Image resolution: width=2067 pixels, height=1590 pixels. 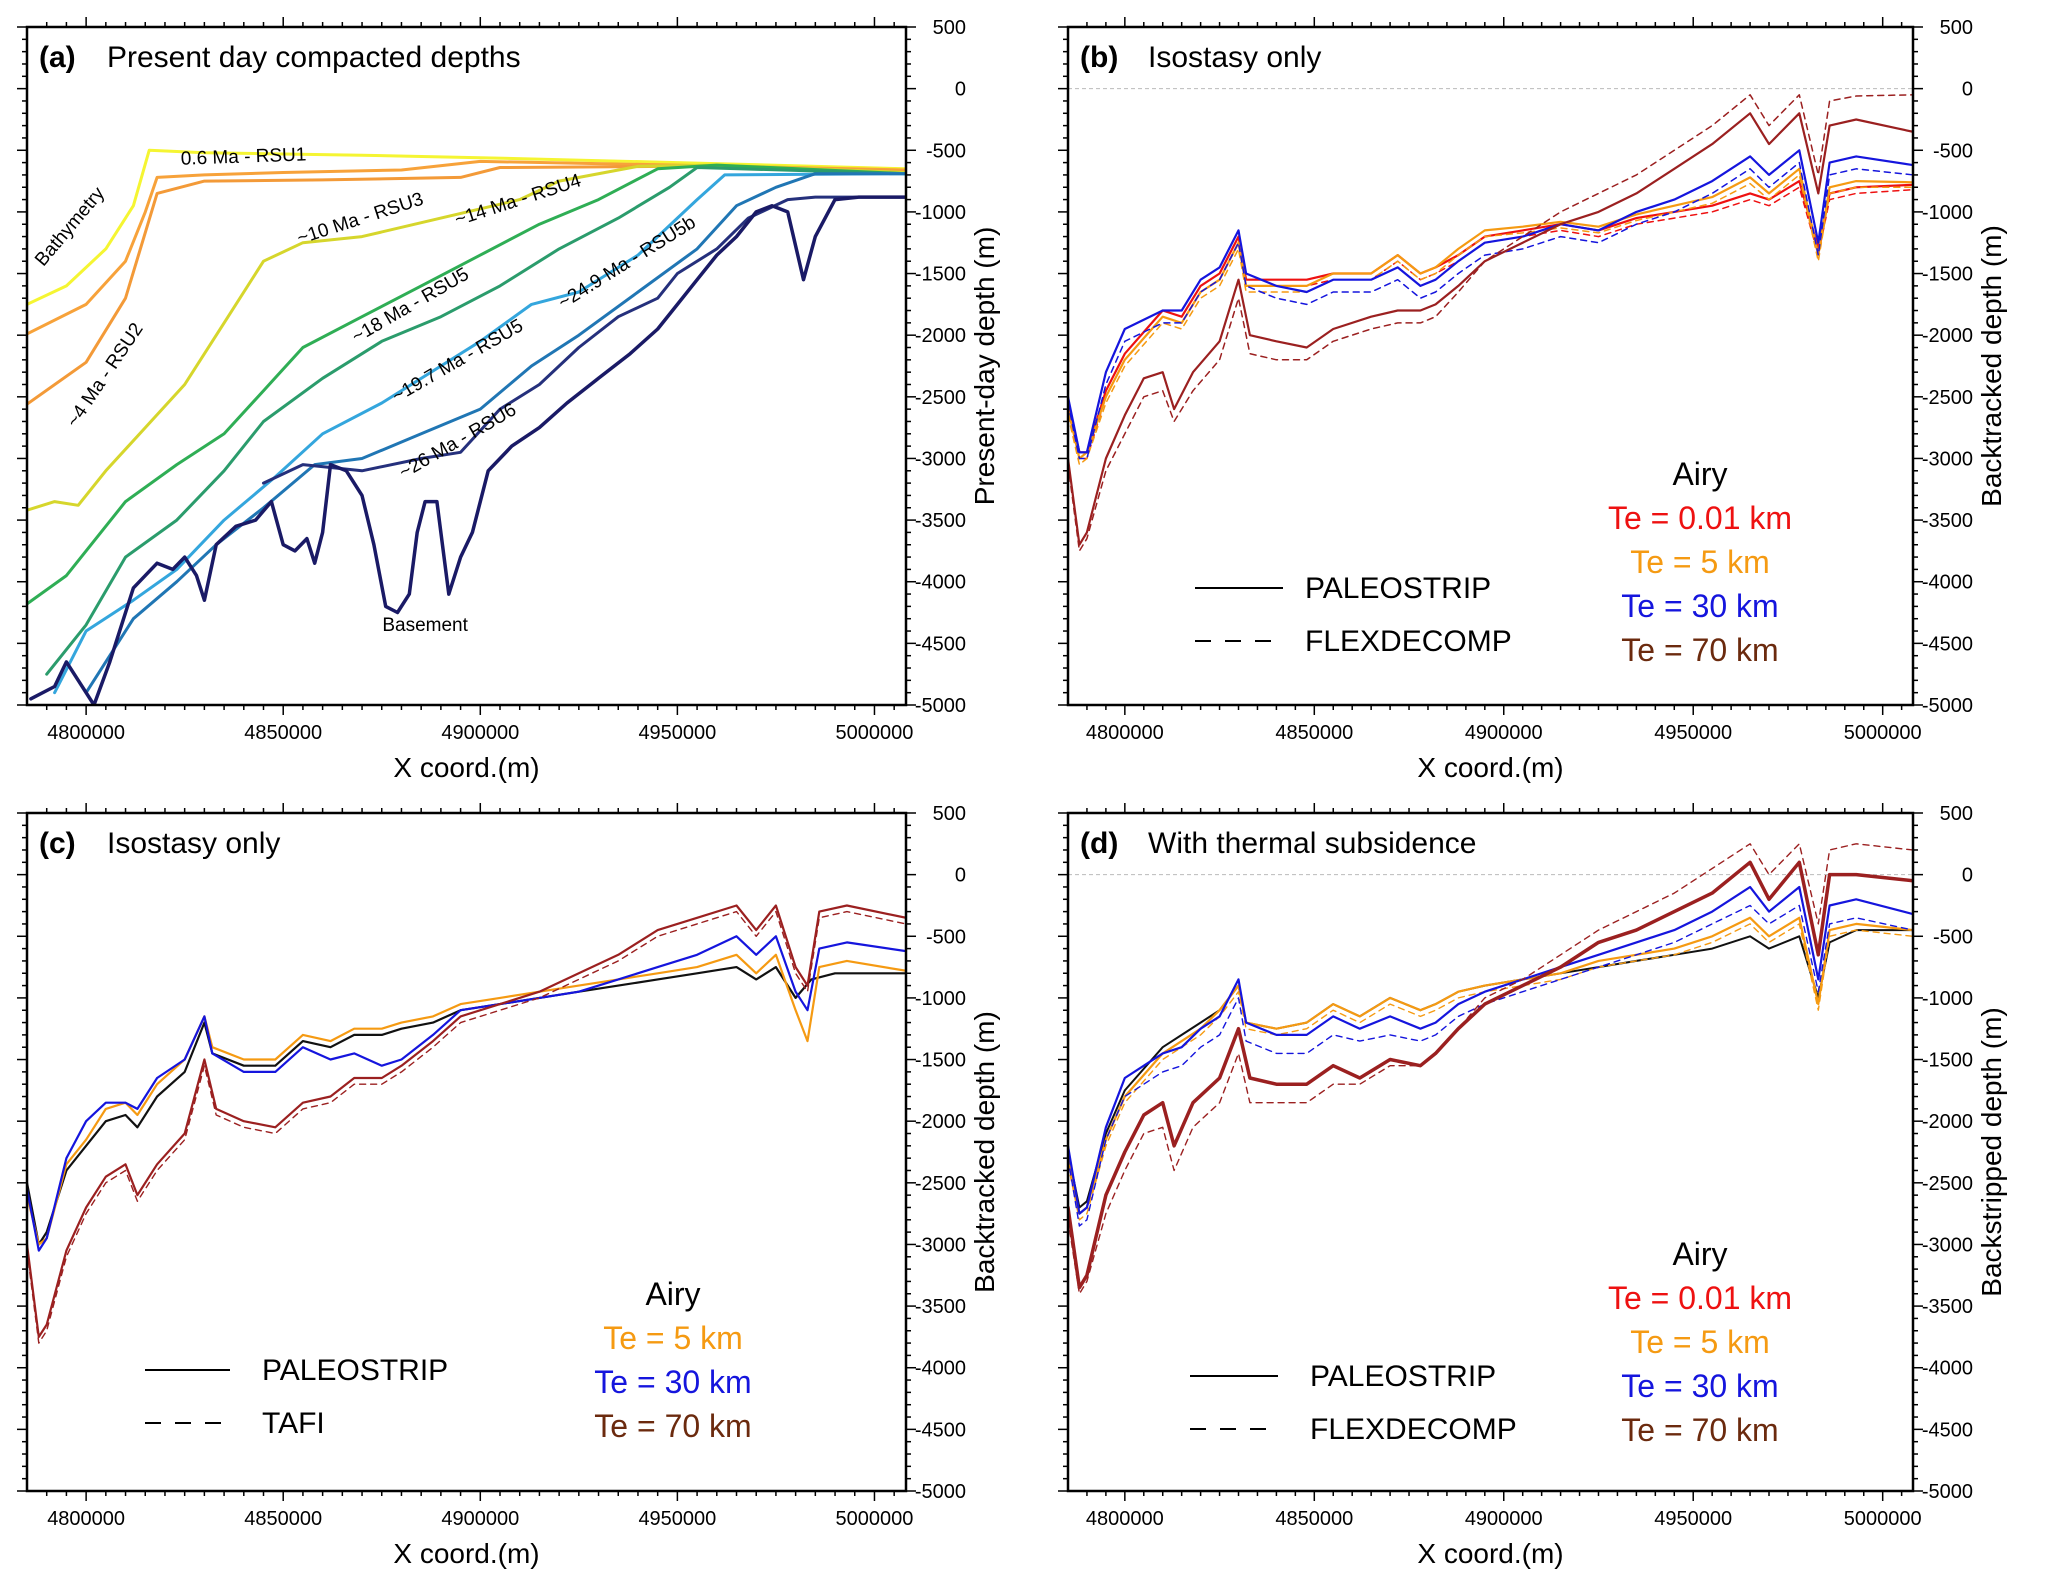 What do you see at coordinates (940, 644) in the screenshot?
I see `y-tick-label: -4500` at bounding box center [940, 644].